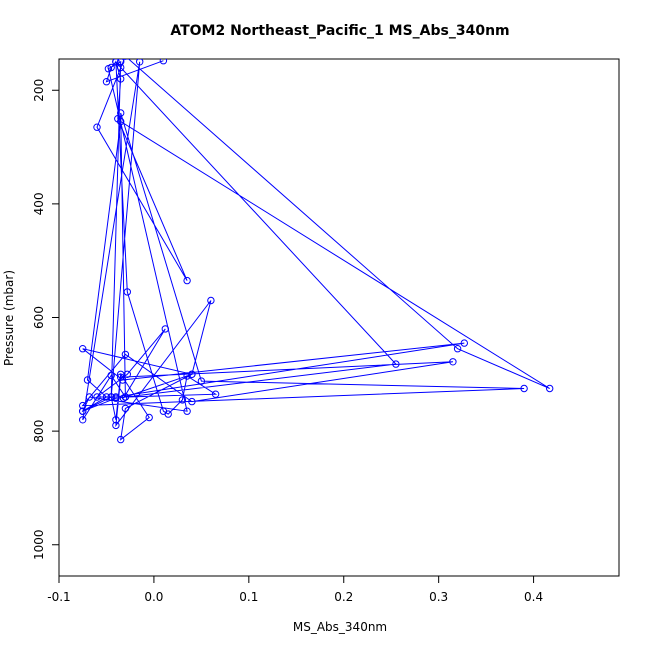 Image resolution: width=650 pixels, height=655 pixels. I want to click on y-tick-label: 200, so click(39, 90).